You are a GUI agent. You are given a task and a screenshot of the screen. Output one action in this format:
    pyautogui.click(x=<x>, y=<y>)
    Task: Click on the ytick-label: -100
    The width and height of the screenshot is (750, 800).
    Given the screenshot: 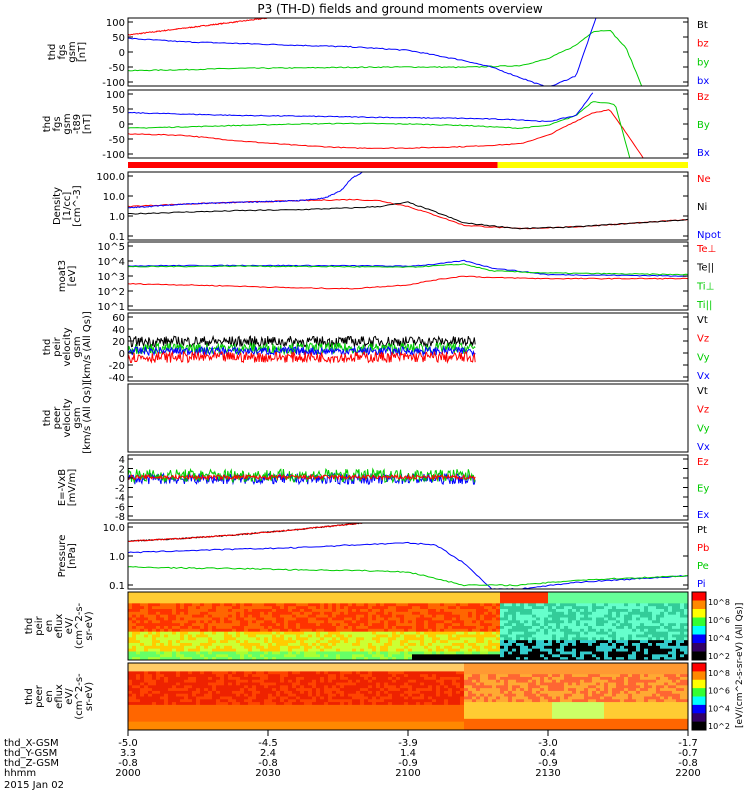 What is the action you would take?
    pyautogui.click(x=113, y=155)
    